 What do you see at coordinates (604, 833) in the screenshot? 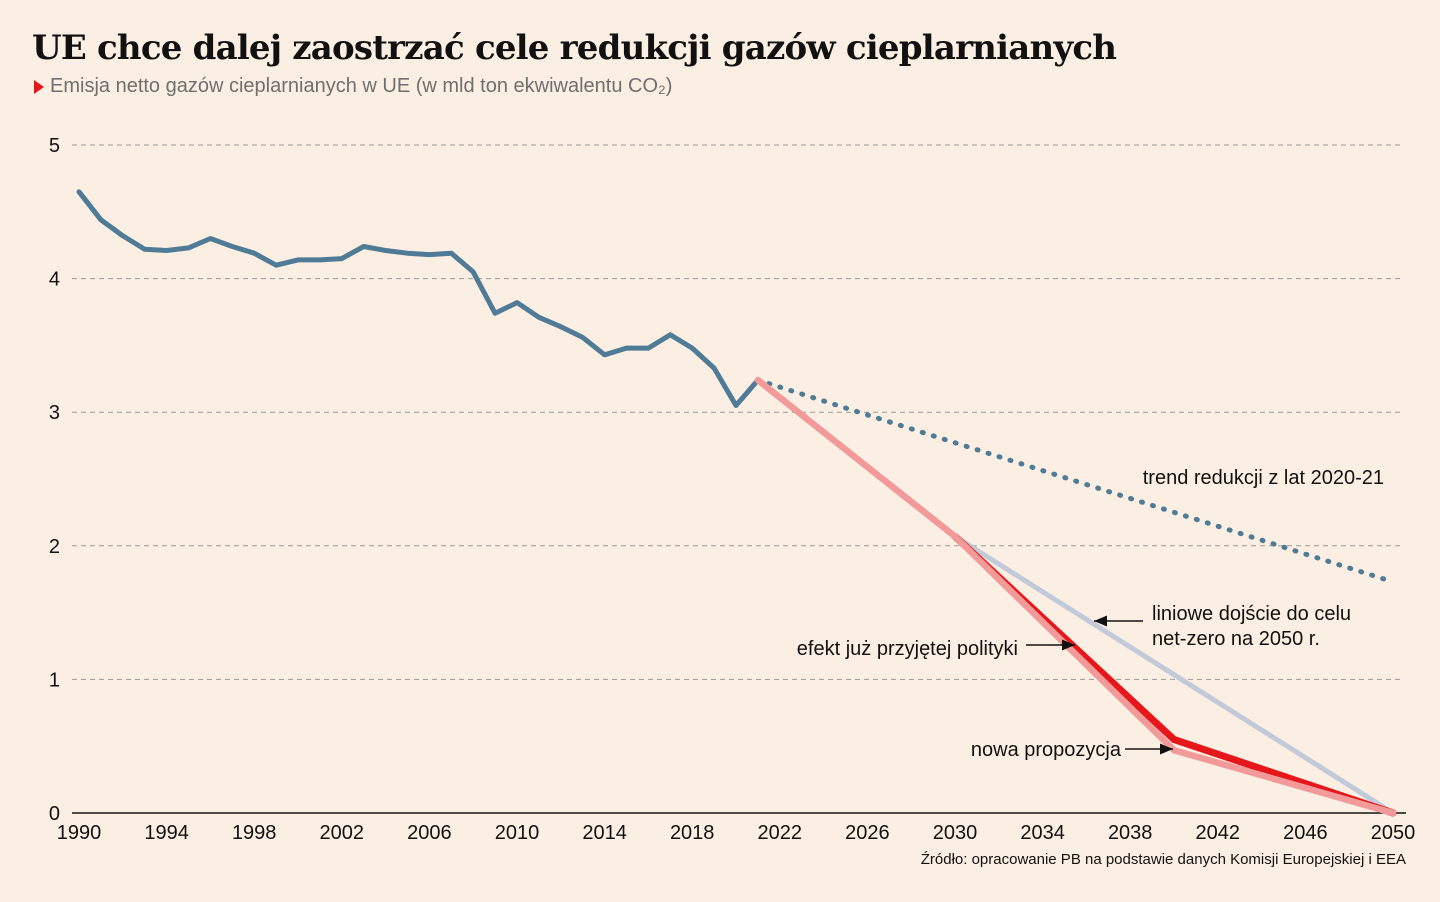
I see `x-tick-label: 2014` at bounding box center [604, 833].